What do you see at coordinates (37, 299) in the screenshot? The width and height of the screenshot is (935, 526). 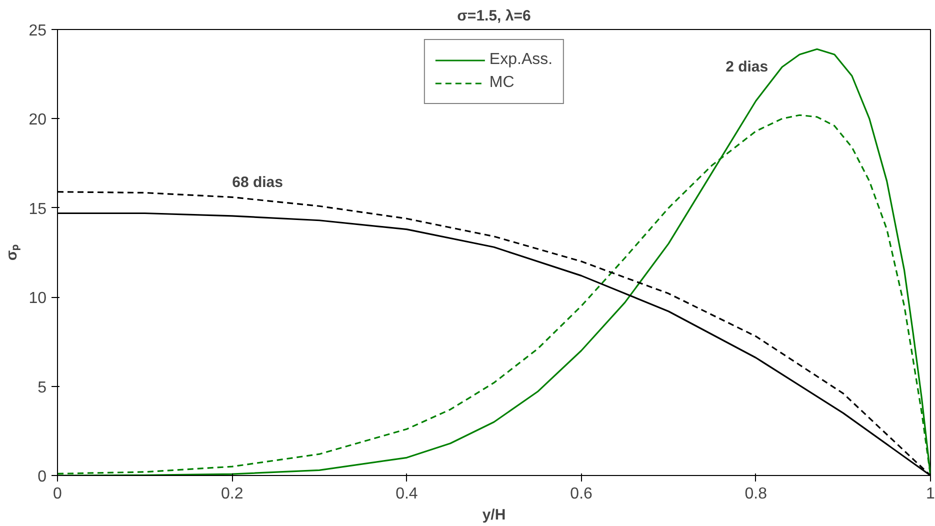 I see `y-tick-label: 10` at bounding box center [37, 299].